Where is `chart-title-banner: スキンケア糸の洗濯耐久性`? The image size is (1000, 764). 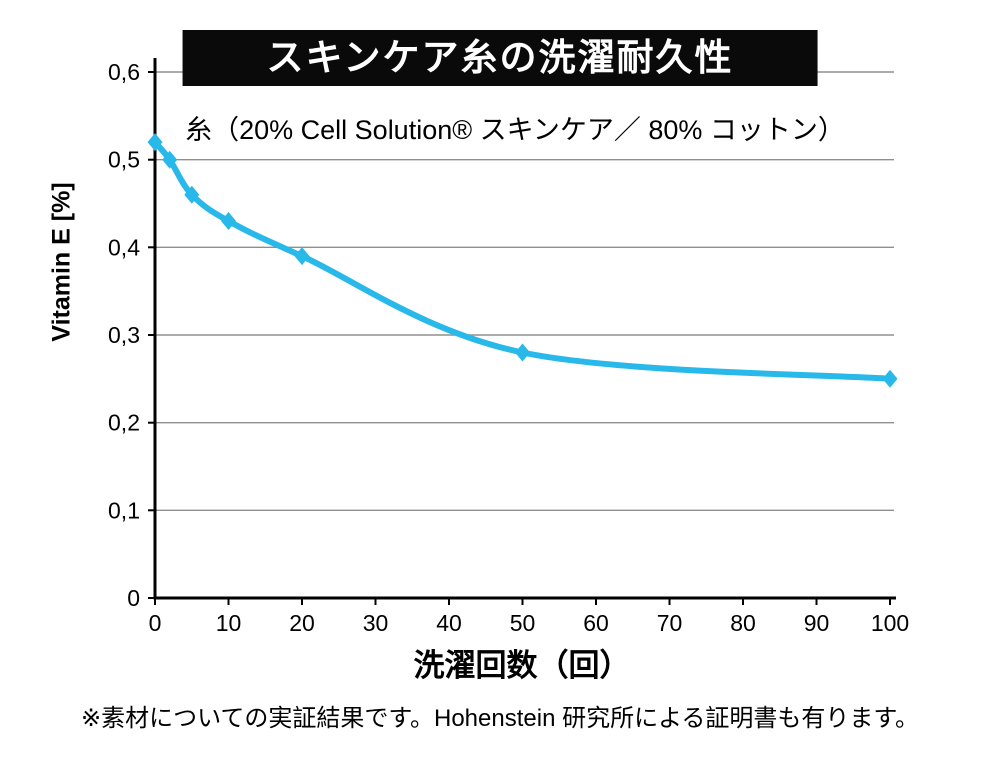
chart-title-banner: スキンケア糸の洗濯耐久性 is located at coordinates (500, 58).